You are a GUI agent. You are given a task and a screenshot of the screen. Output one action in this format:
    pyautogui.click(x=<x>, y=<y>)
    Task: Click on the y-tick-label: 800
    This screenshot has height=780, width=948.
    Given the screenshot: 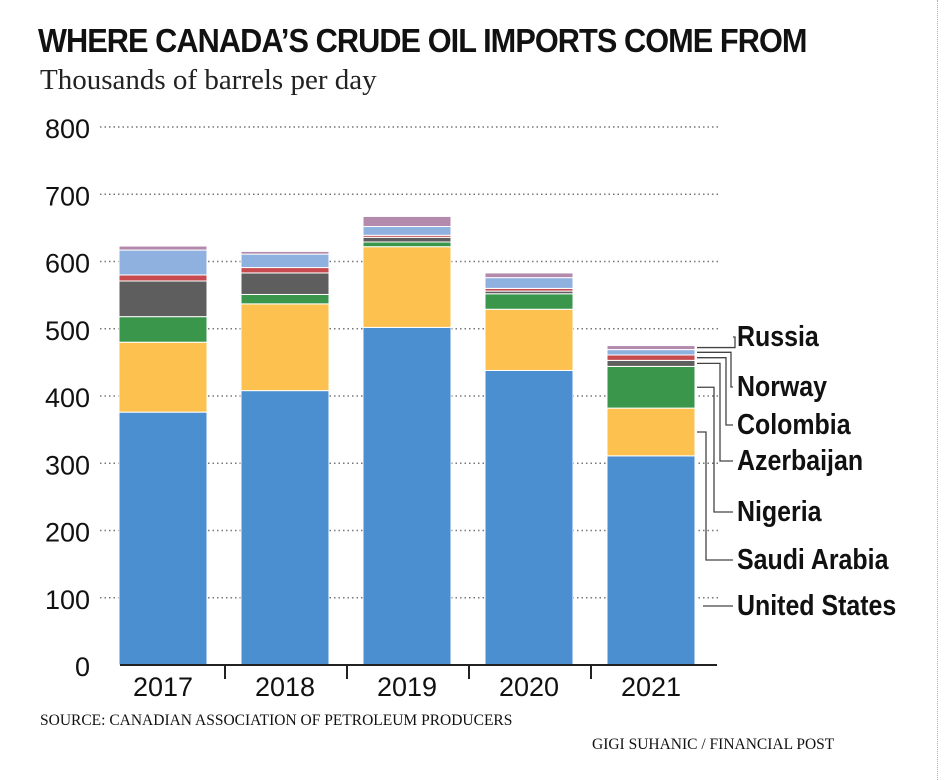 What is the action you would take?
    pyautogui.click(x=67, y=129)
    